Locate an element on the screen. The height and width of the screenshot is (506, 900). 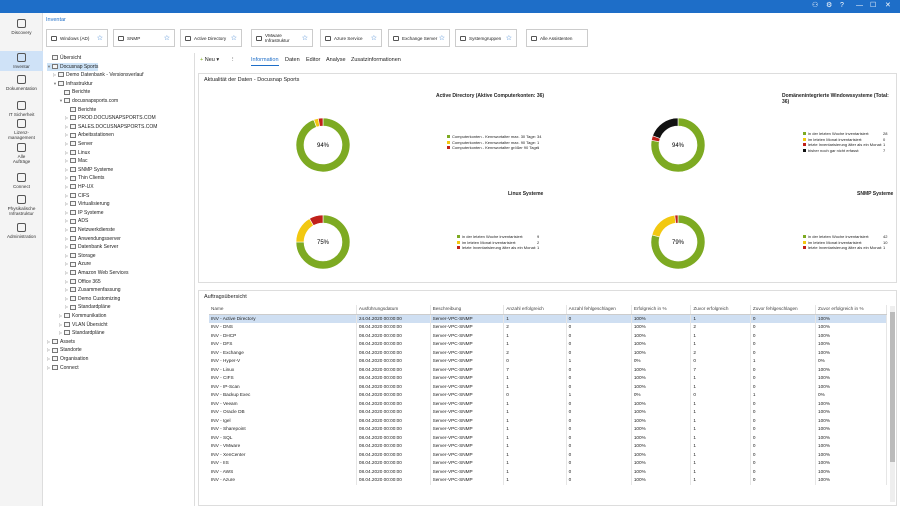
tree-node: ▷ PROD.DOCUSNAPSPORTS.COM is located at coordinates (110, 118).